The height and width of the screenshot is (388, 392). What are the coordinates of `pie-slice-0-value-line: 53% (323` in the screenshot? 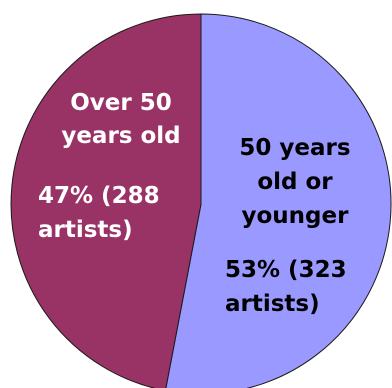 It's located at (286, 270).